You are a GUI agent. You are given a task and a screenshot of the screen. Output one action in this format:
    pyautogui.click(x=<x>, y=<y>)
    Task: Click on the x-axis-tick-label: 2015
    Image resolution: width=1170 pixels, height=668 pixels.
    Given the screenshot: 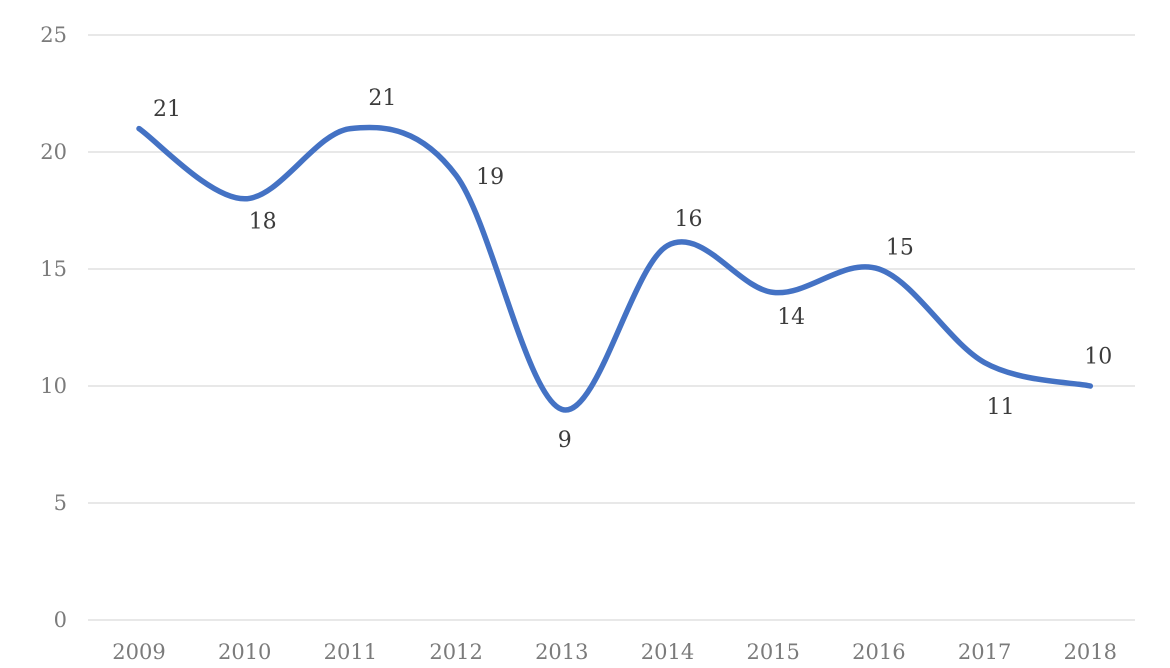 What is the action you would take?
    pyautogui.click(x=772, y=652)
    